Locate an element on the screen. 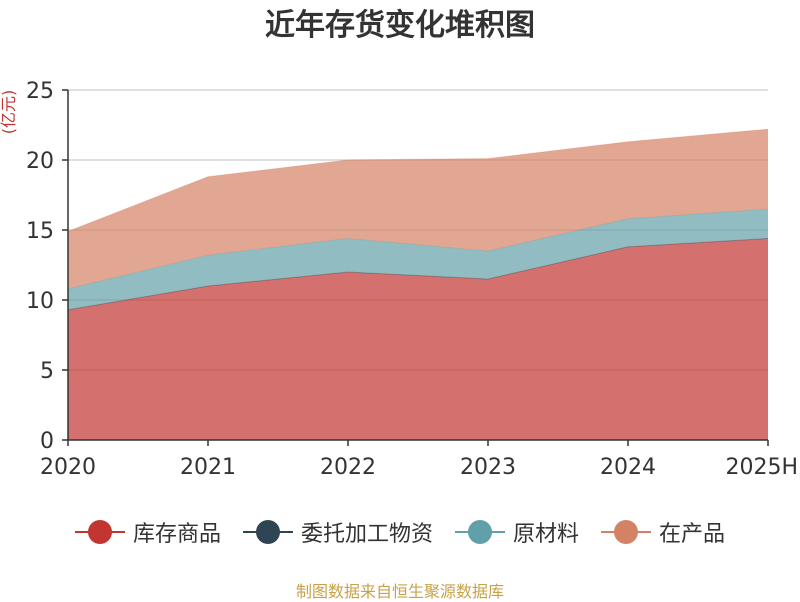 The height and width of the screenshot is (602, 800). legend-item-原材料: 原材料 is located at coordinates (517, 532).